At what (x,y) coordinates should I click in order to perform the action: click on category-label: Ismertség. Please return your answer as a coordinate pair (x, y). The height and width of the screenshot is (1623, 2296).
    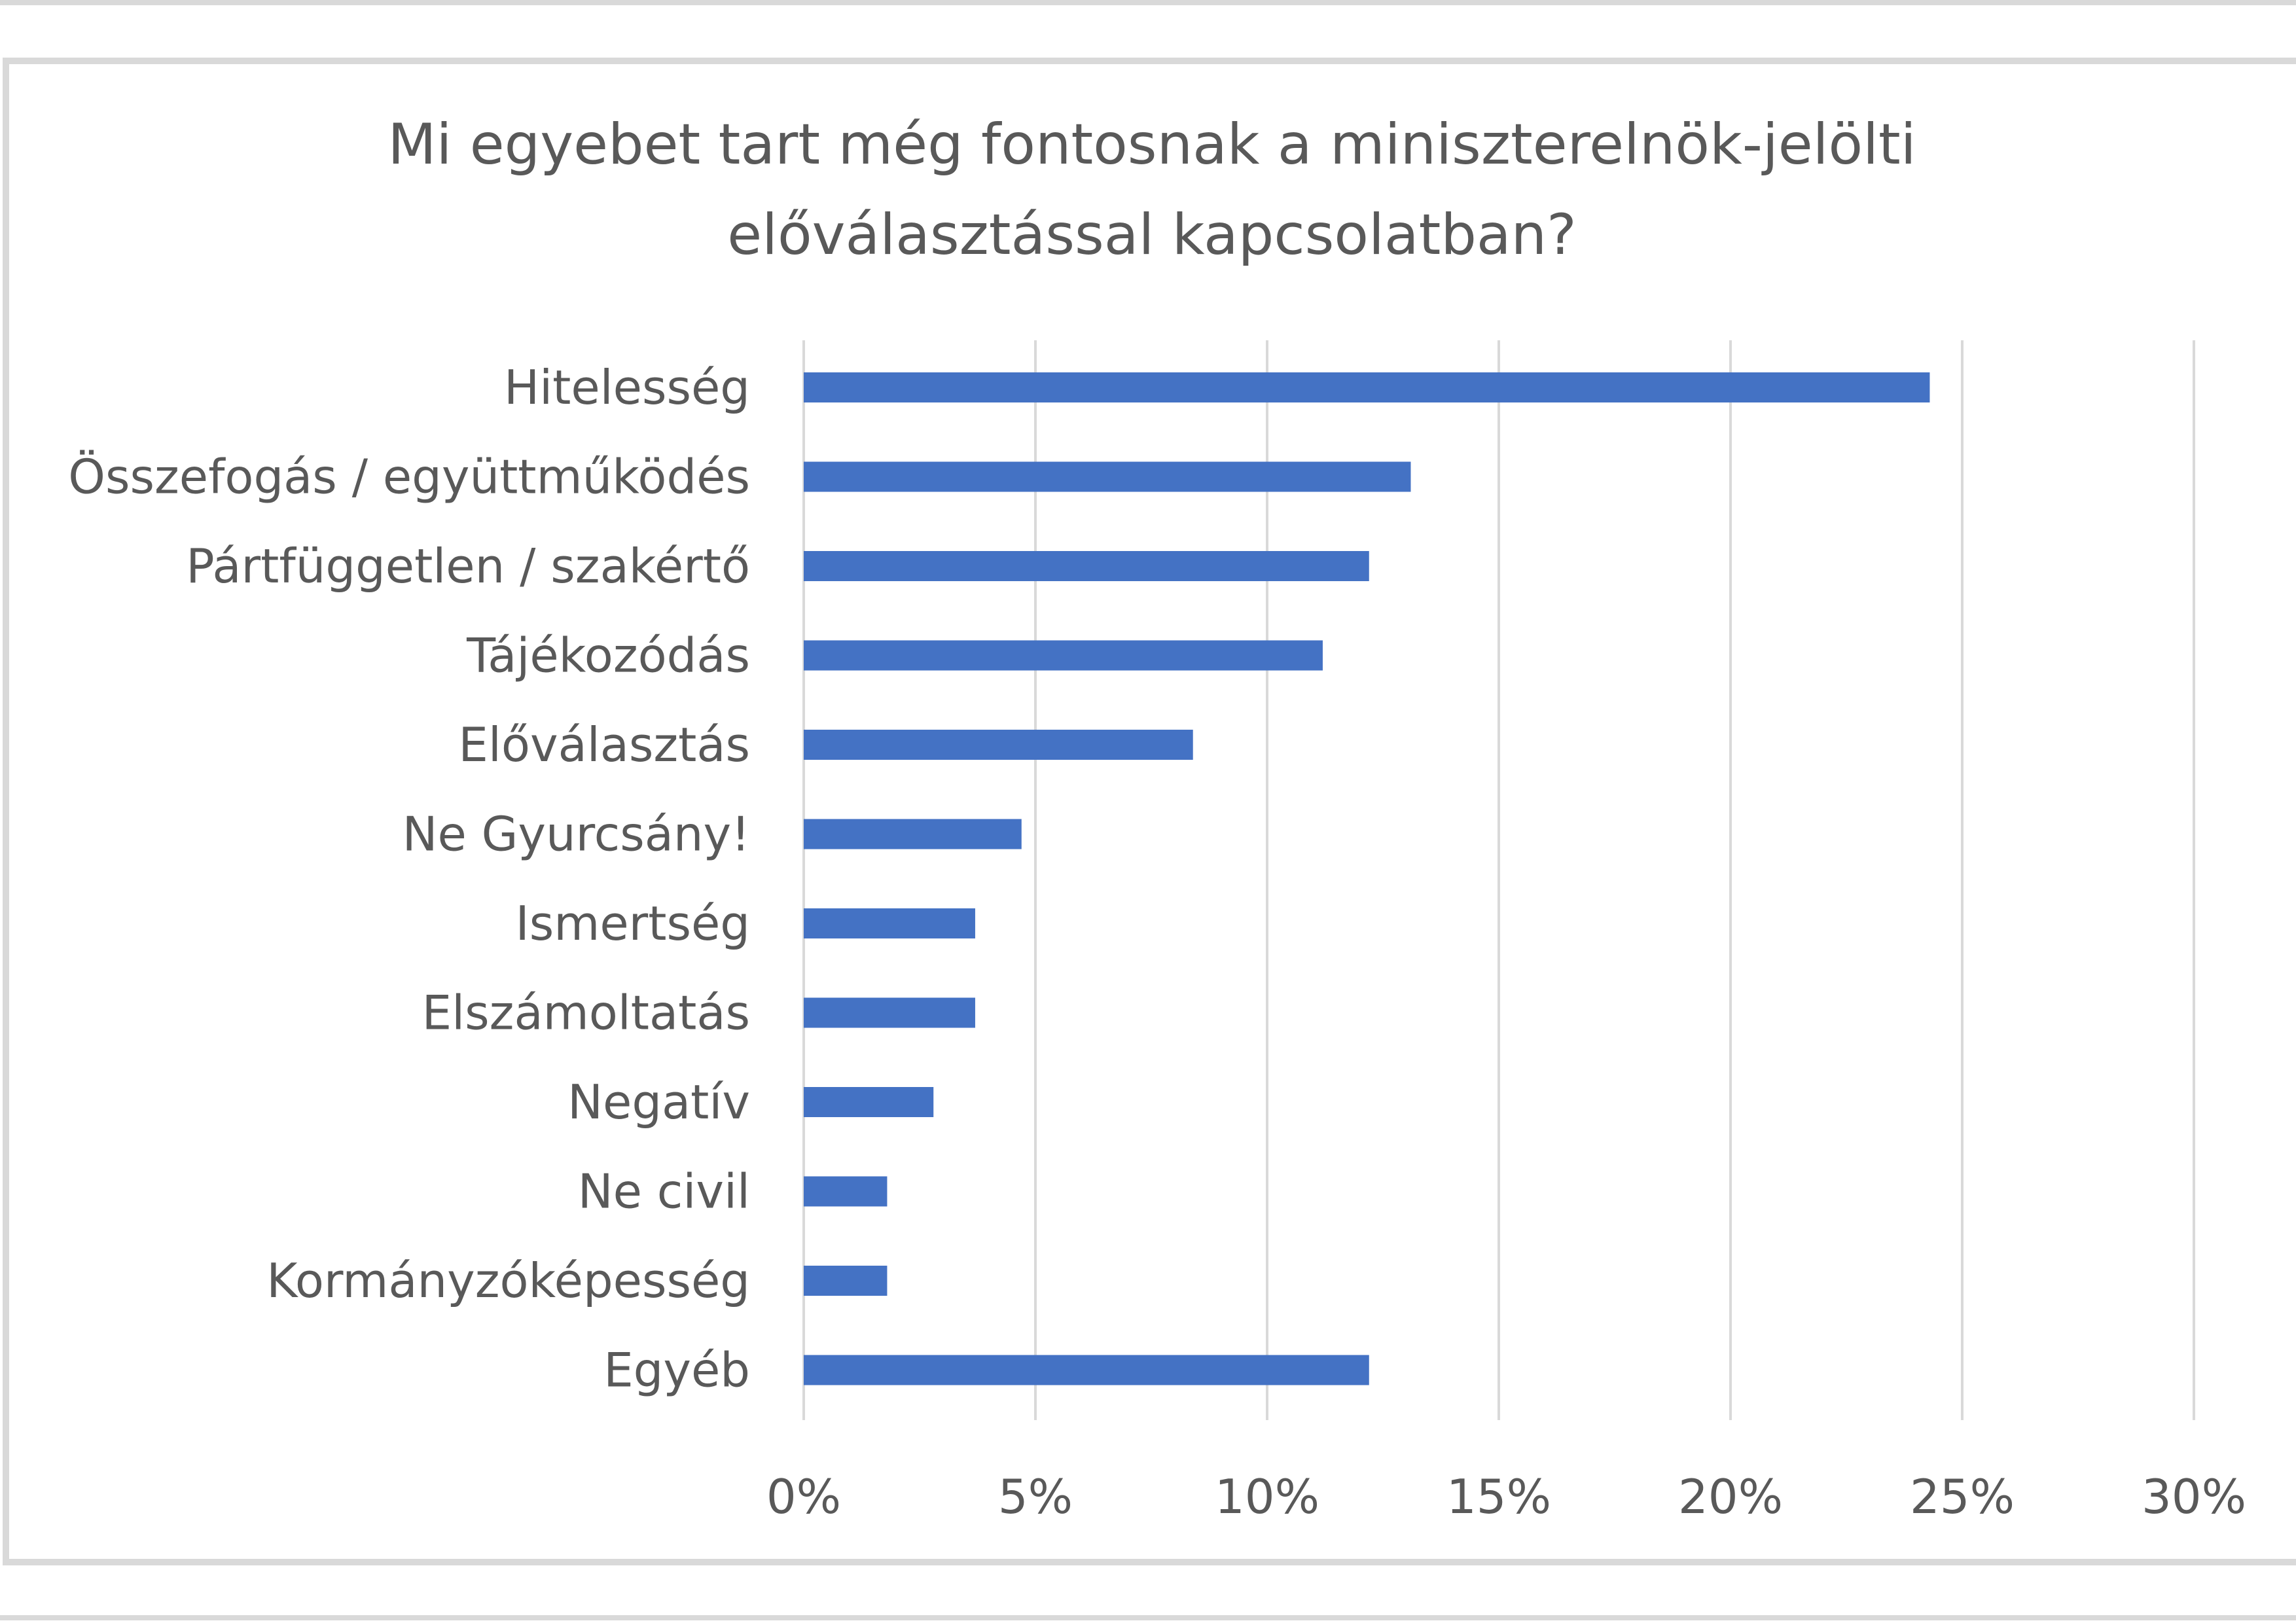
    Looking at the image, I should click on (632, 923).